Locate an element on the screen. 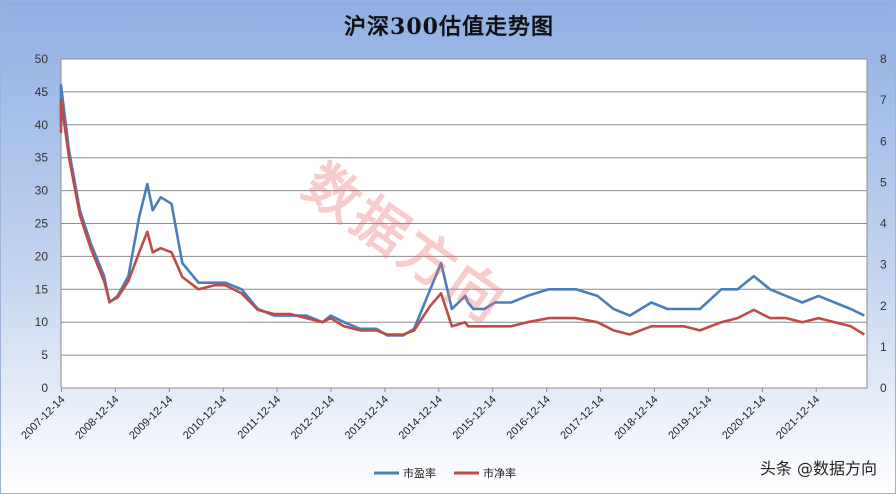  y-right-tick-label: 0 is located at coordinates (883, 388).